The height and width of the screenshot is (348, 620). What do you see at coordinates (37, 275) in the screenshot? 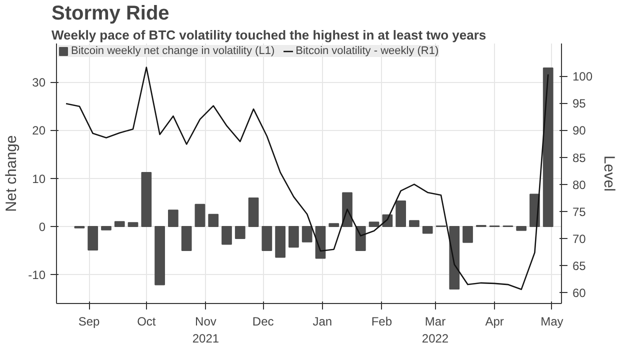
I see `y-tick-label: -10` at bounding box center [37, 275].